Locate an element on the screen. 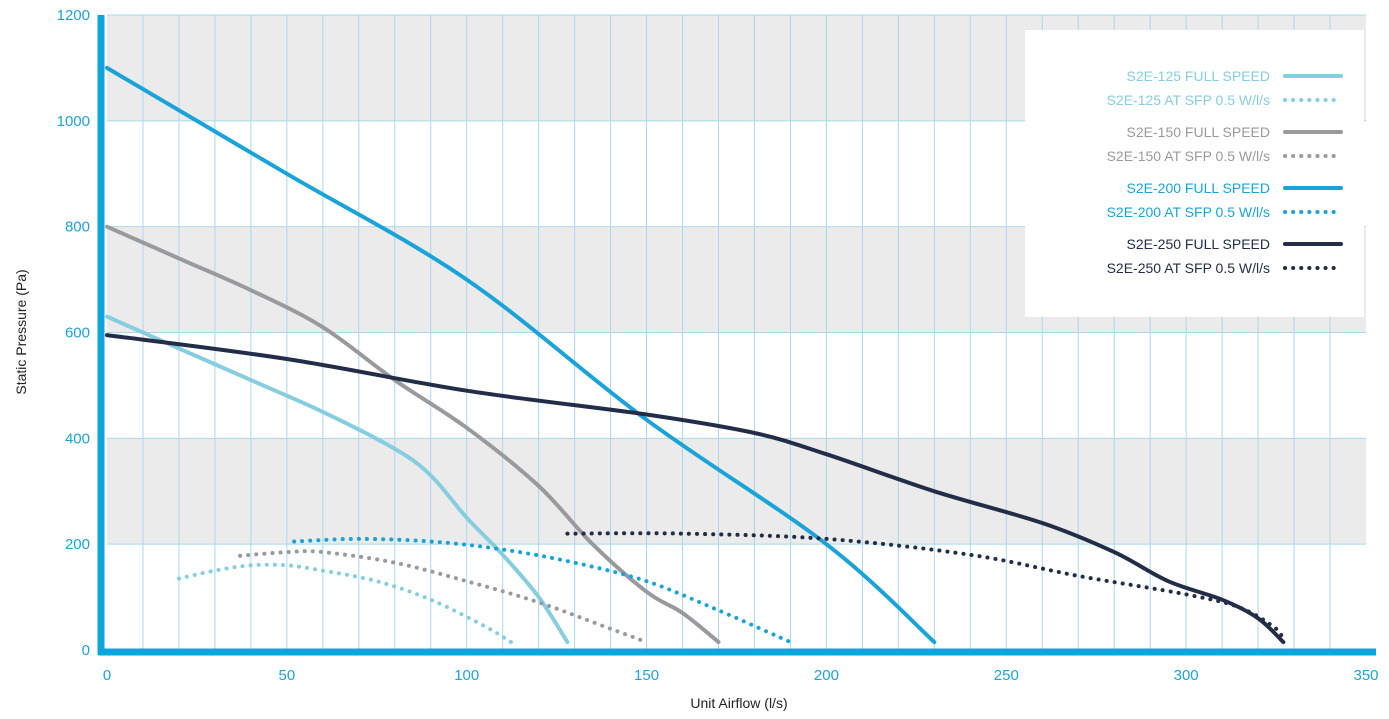  y-tick-label: 0 is located at coordinates (86, 650).